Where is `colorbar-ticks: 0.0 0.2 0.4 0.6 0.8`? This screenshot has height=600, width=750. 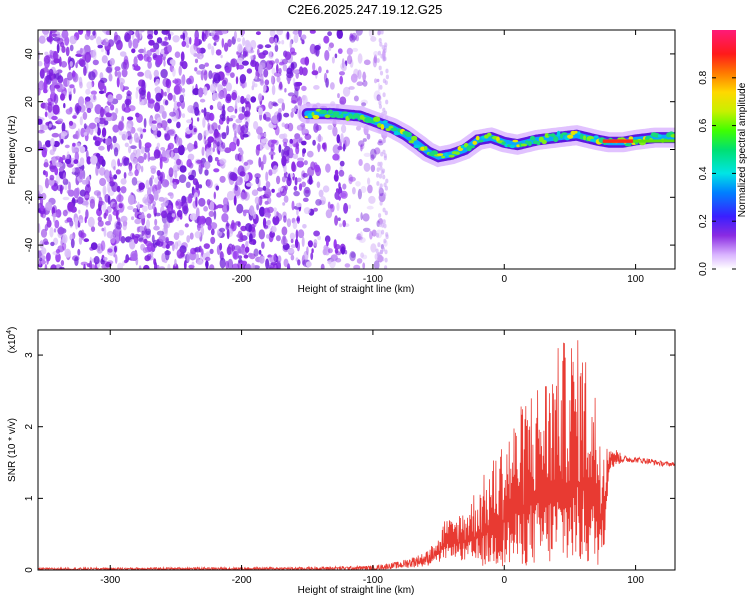 colorbar-ticks: 0.0 0.2 0.4 0.6 0.8 is located at coordinates (717, 173).